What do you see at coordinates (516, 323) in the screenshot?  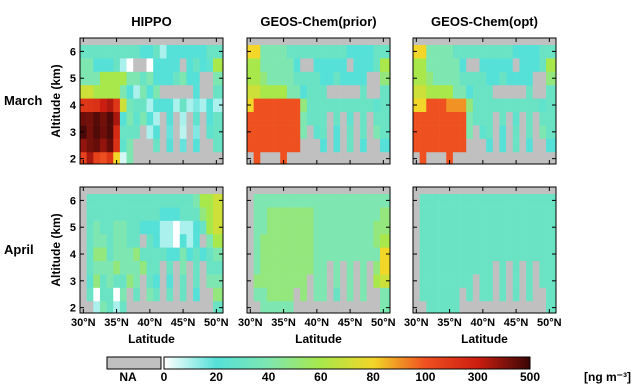 I see `x-tick-label: 45°N` at bounding box center [516, 323].